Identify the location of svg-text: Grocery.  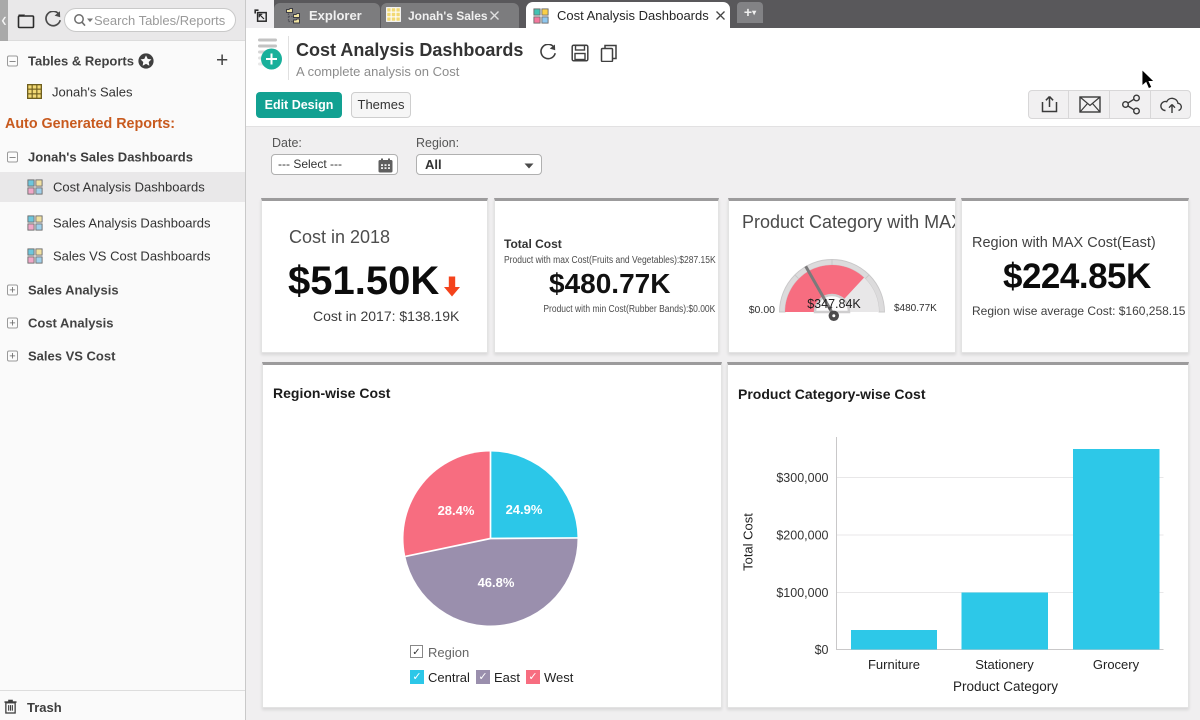
(1116, 664).